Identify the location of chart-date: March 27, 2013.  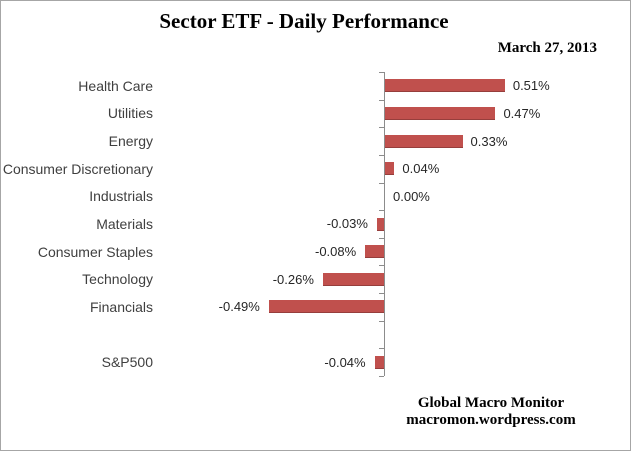
(547, 48).